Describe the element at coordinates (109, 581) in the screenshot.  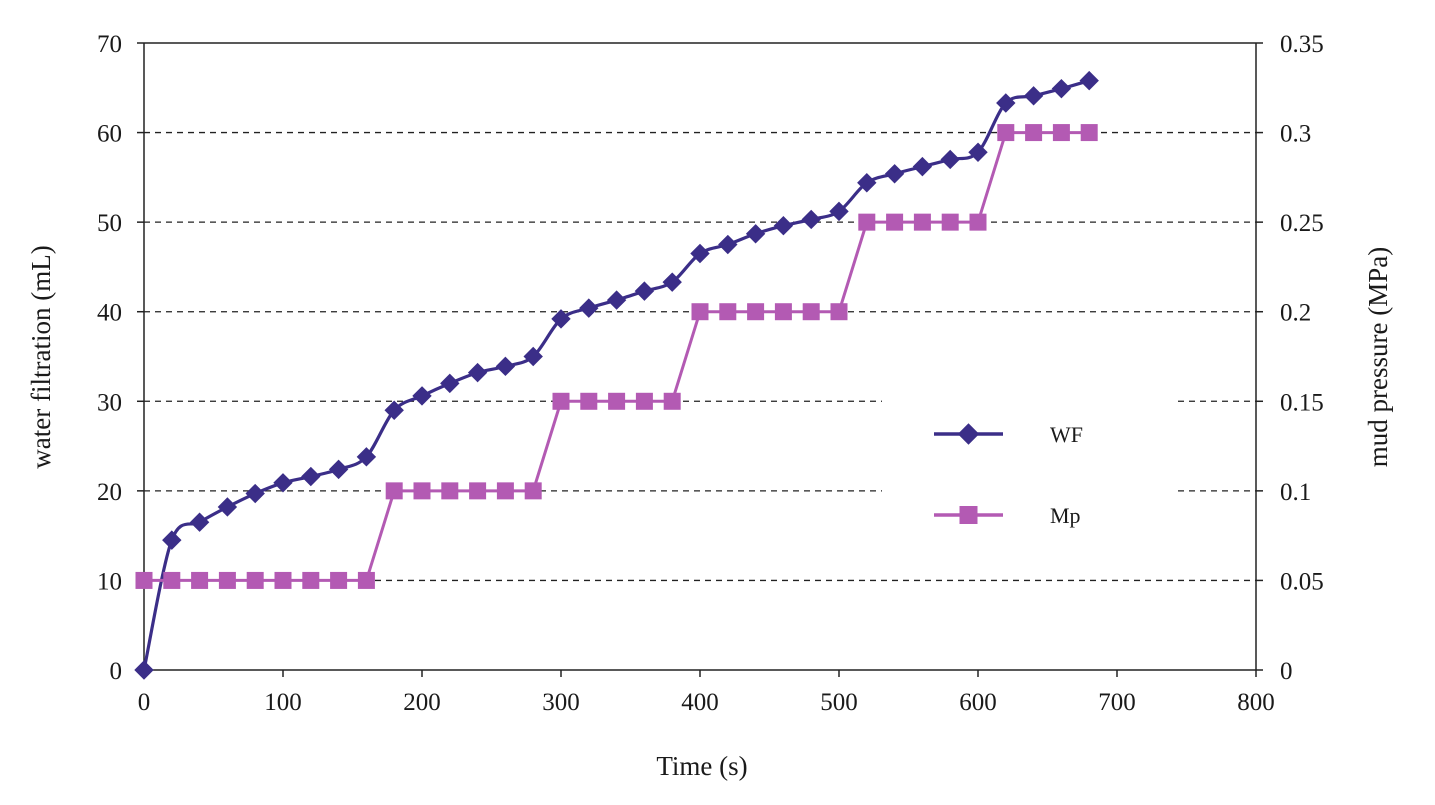
I see `y-tick-label: 10` at that location.